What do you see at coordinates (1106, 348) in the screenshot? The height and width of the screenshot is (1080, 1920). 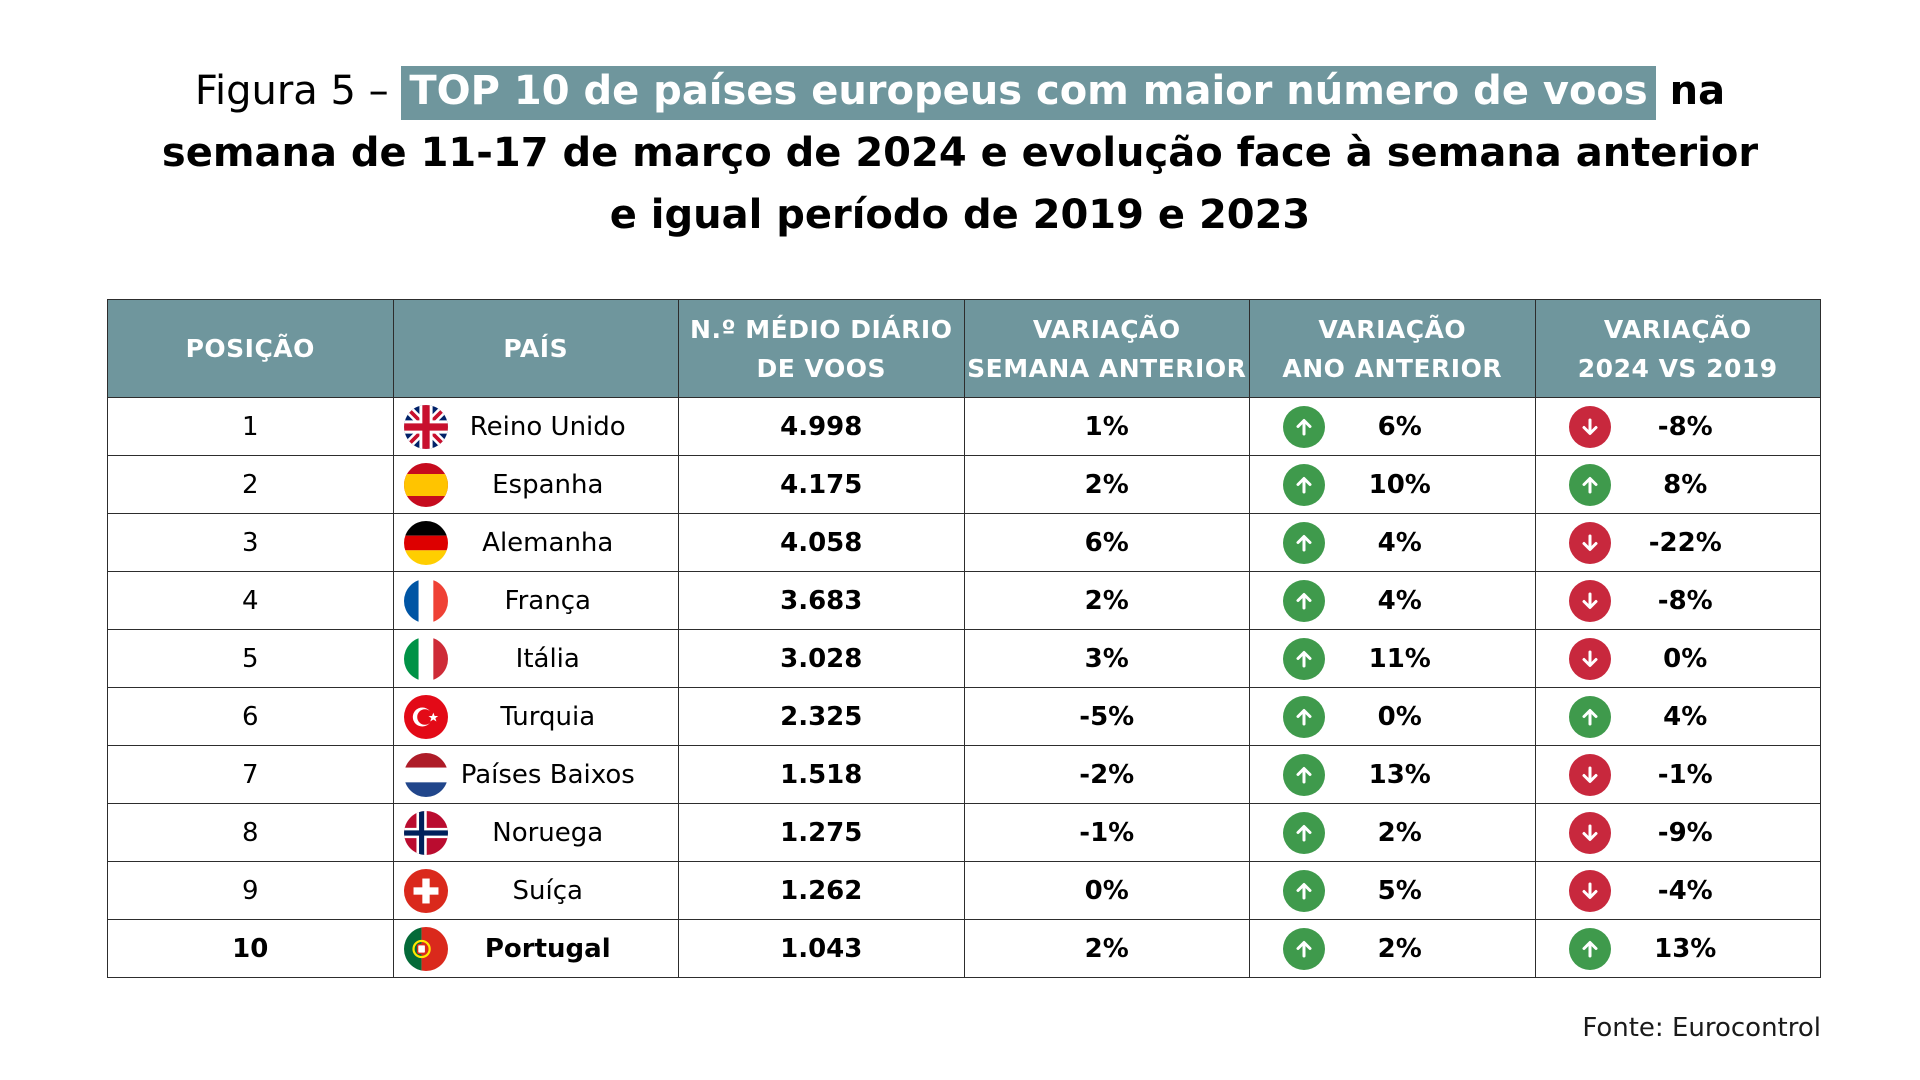 I see `header-week-variation: VARIAÇÃO SEMANA ANTERIOR` at bounding box center [1106, 348].